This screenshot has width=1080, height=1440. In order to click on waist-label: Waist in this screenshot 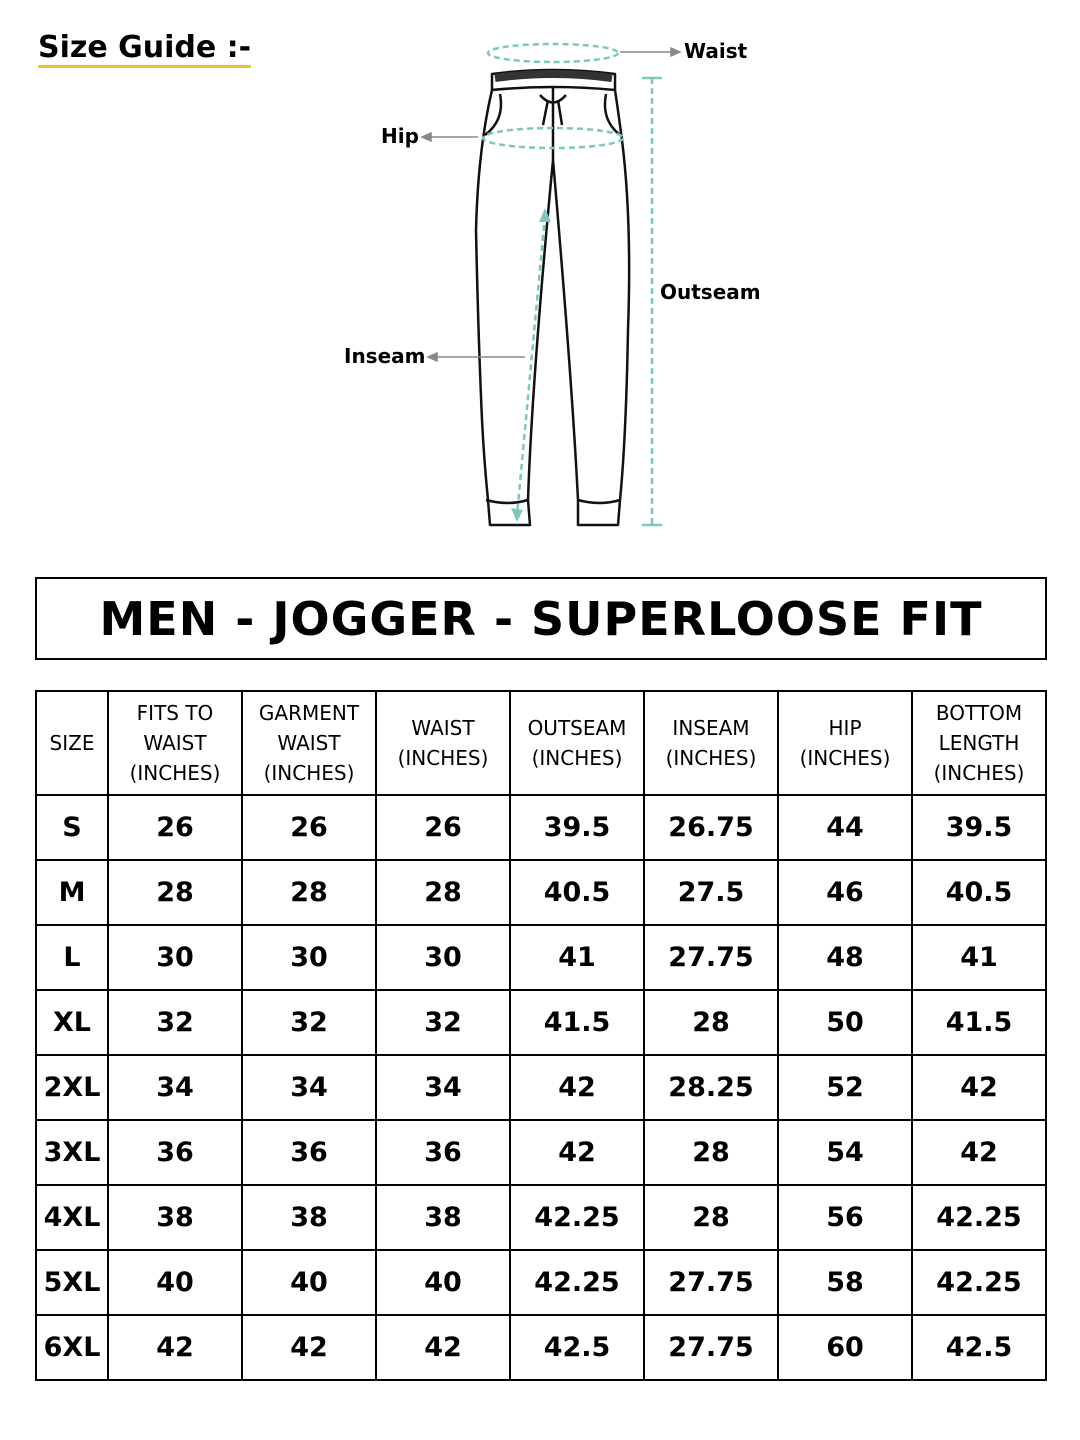, I will do `click(716, 51)`.